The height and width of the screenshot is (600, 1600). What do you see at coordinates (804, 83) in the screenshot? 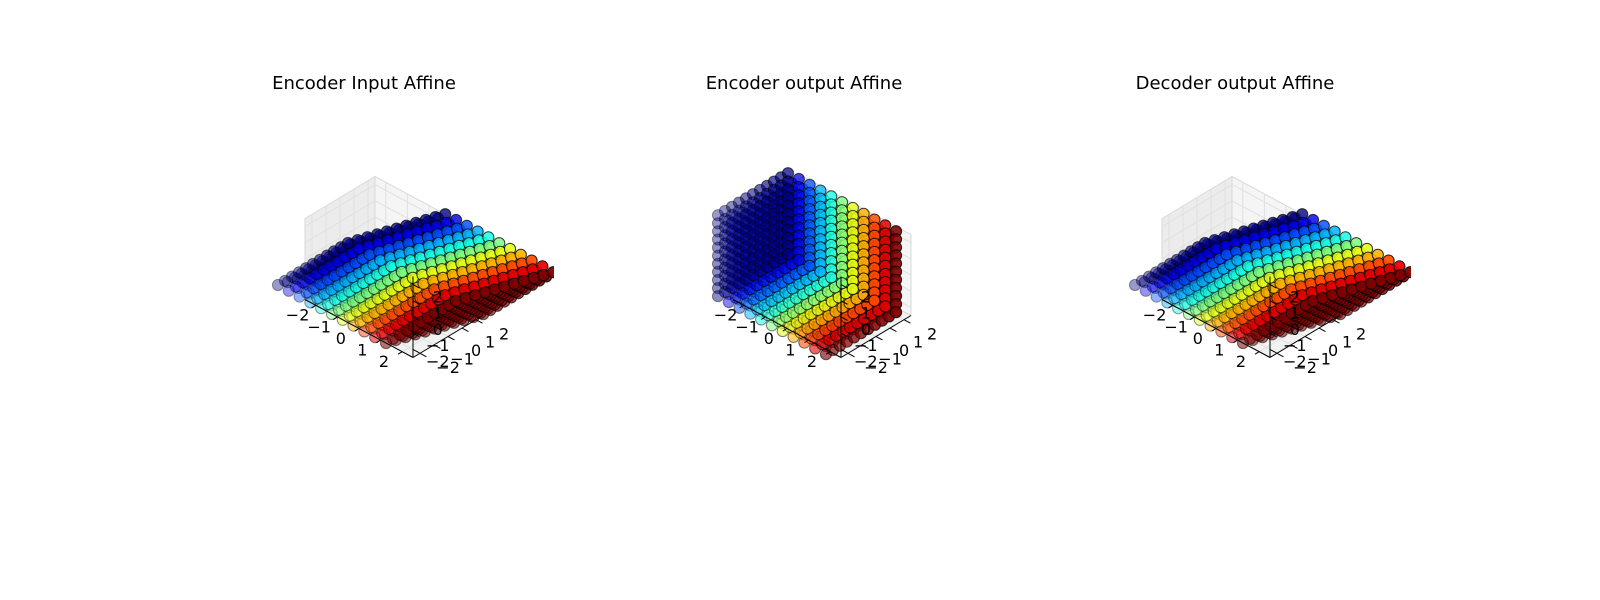
I see `chart-title: Encoder output Affine` at bounding box center [804, 83].